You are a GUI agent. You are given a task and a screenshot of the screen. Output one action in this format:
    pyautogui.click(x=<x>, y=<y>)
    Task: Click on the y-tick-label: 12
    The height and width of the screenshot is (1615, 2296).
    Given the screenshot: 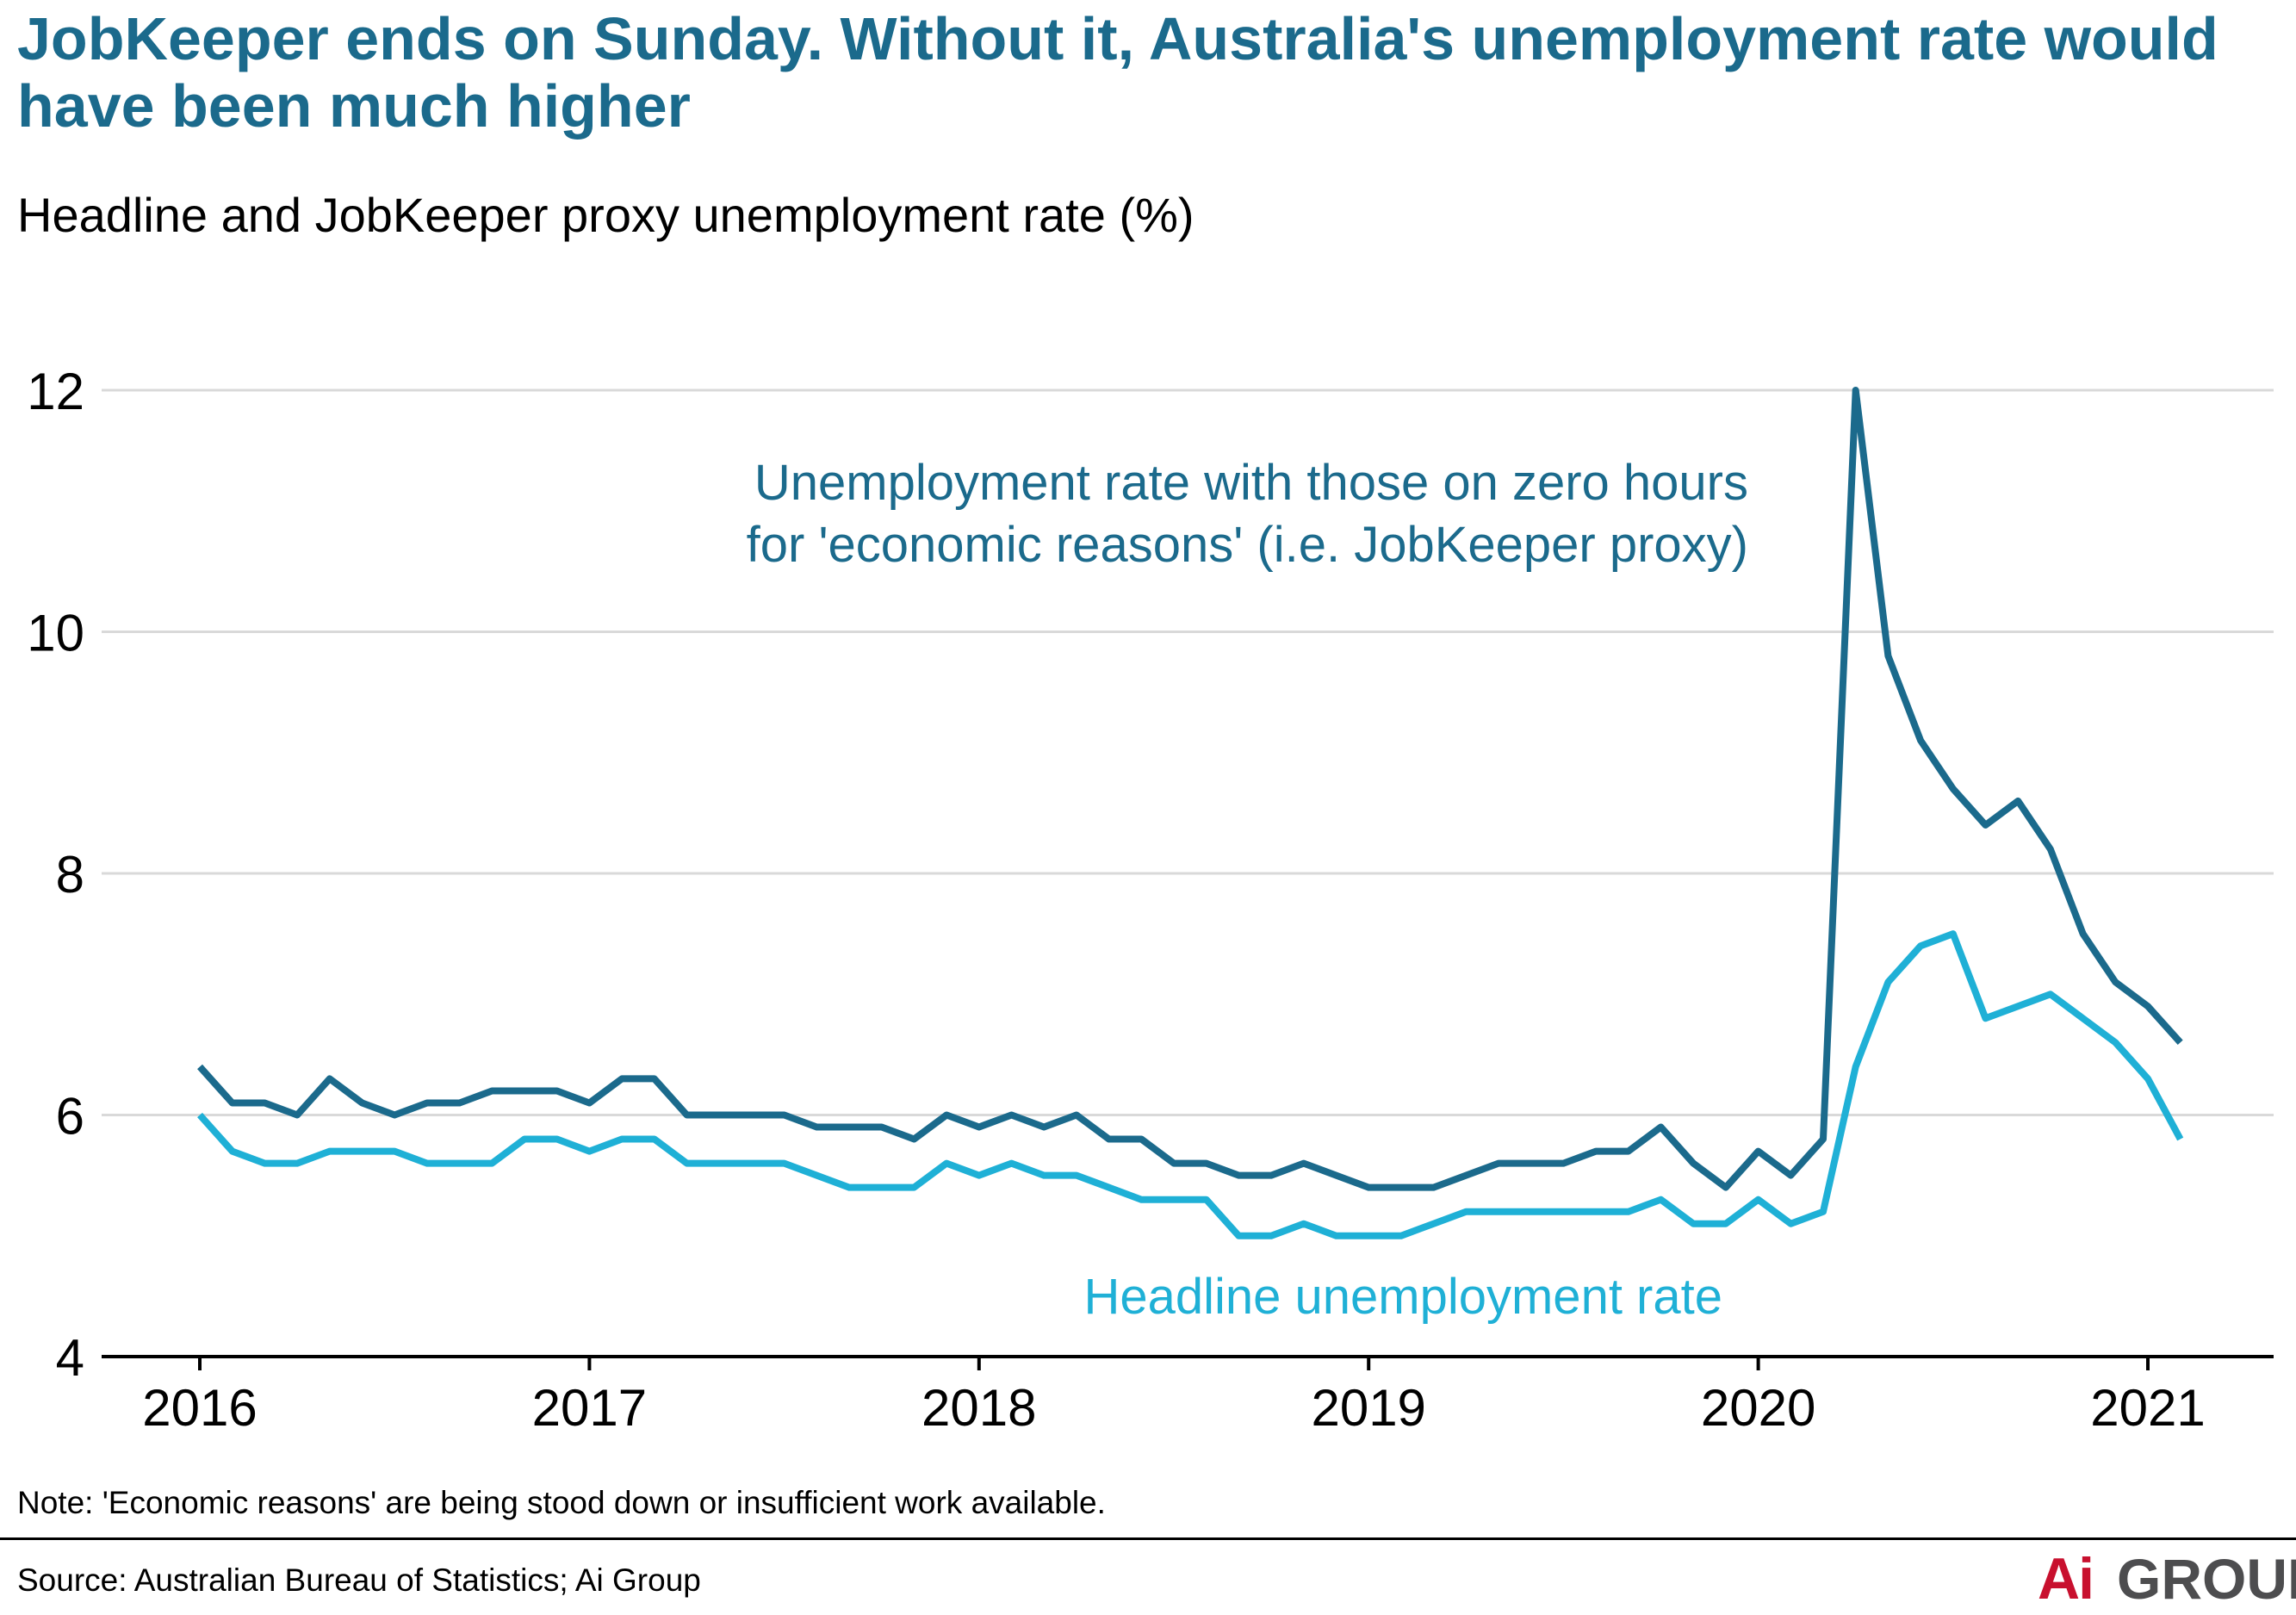 What is the action you would take?
    pyautogui.click(x=55, y=391)
    